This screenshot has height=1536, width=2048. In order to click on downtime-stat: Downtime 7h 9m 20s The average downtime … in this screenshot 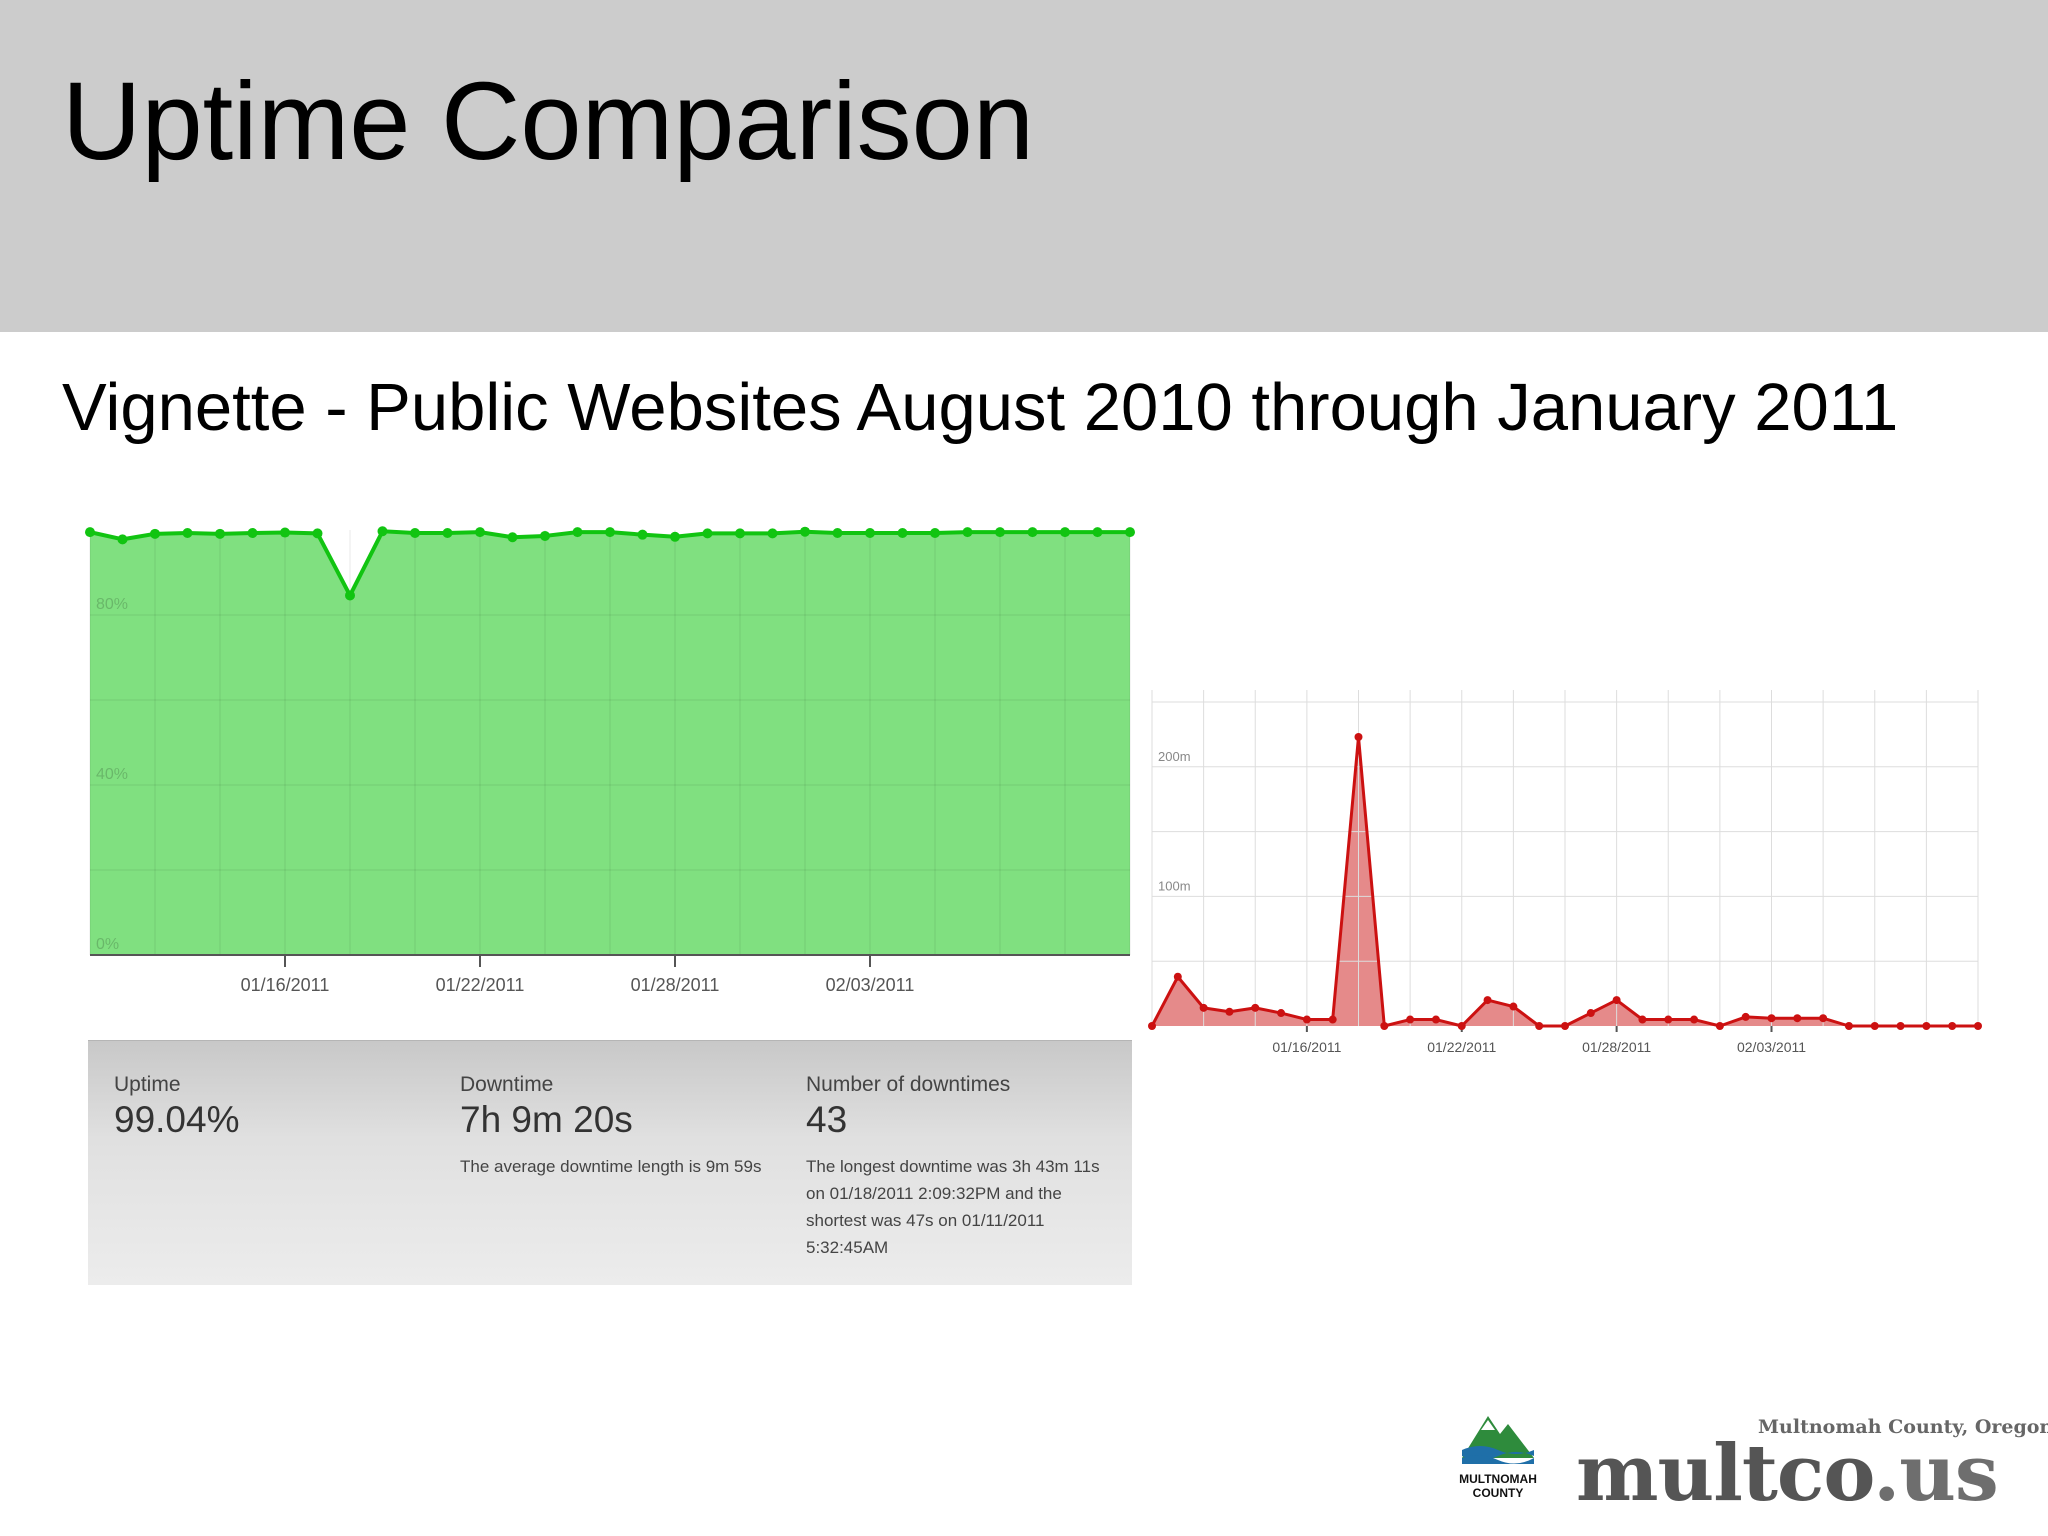, I will do `click(615, 1126)`.